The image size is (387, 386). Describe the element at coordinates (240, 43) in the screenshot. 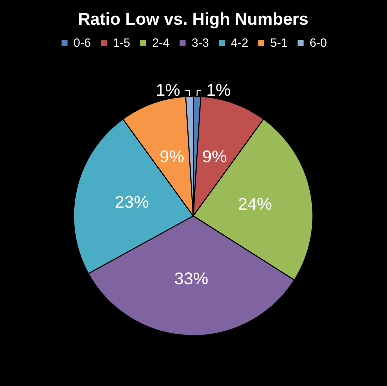

I see `legend-label: 4-2` at that location.